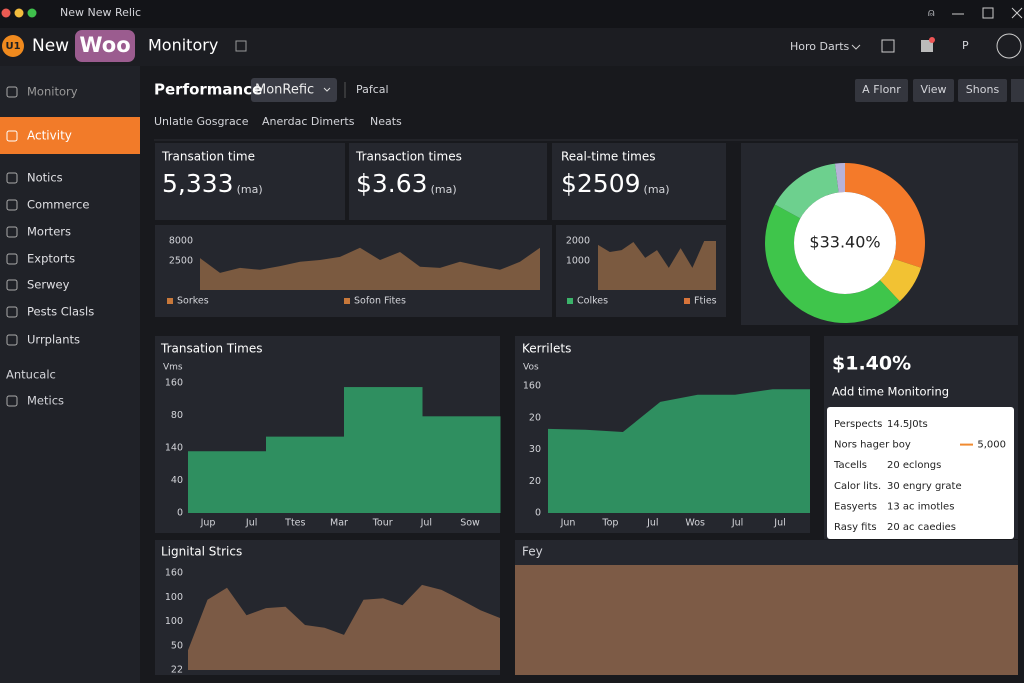 This screenshot has width=1024, height=683. What do you see at coordinates (181, 261) in the screenshot?
I see `y-tick-label: 2500` at bounding box center [181, 261].